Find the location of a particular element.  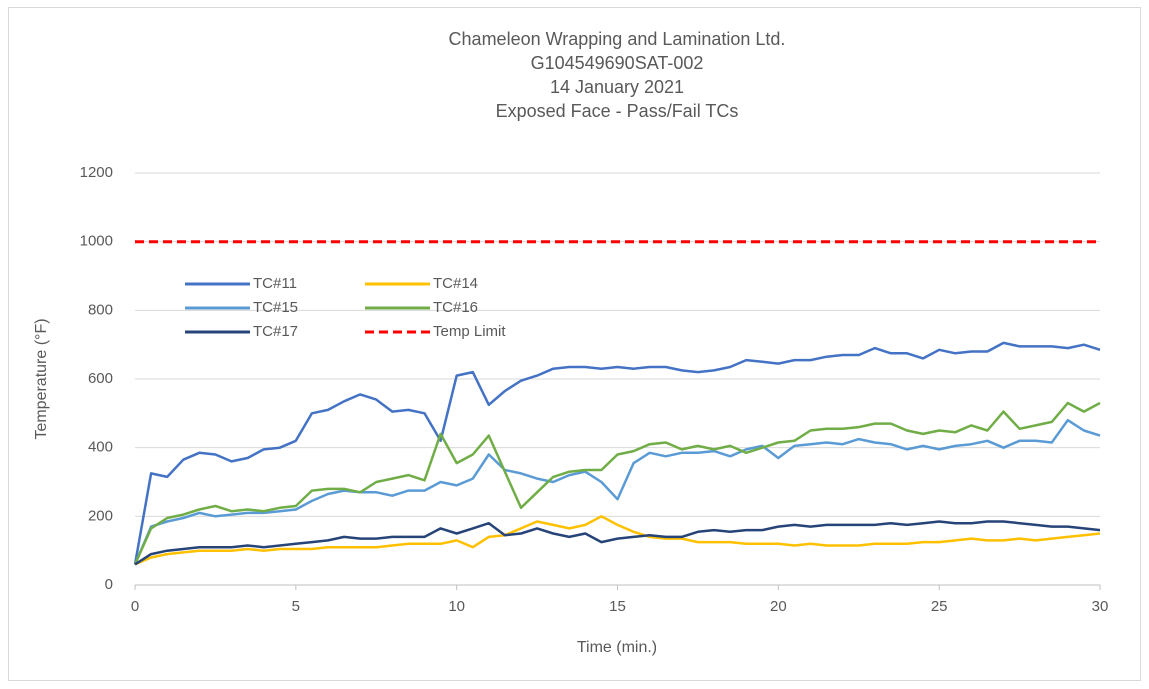

y-tick-label: 1000 is located at coordinates (96, 241).